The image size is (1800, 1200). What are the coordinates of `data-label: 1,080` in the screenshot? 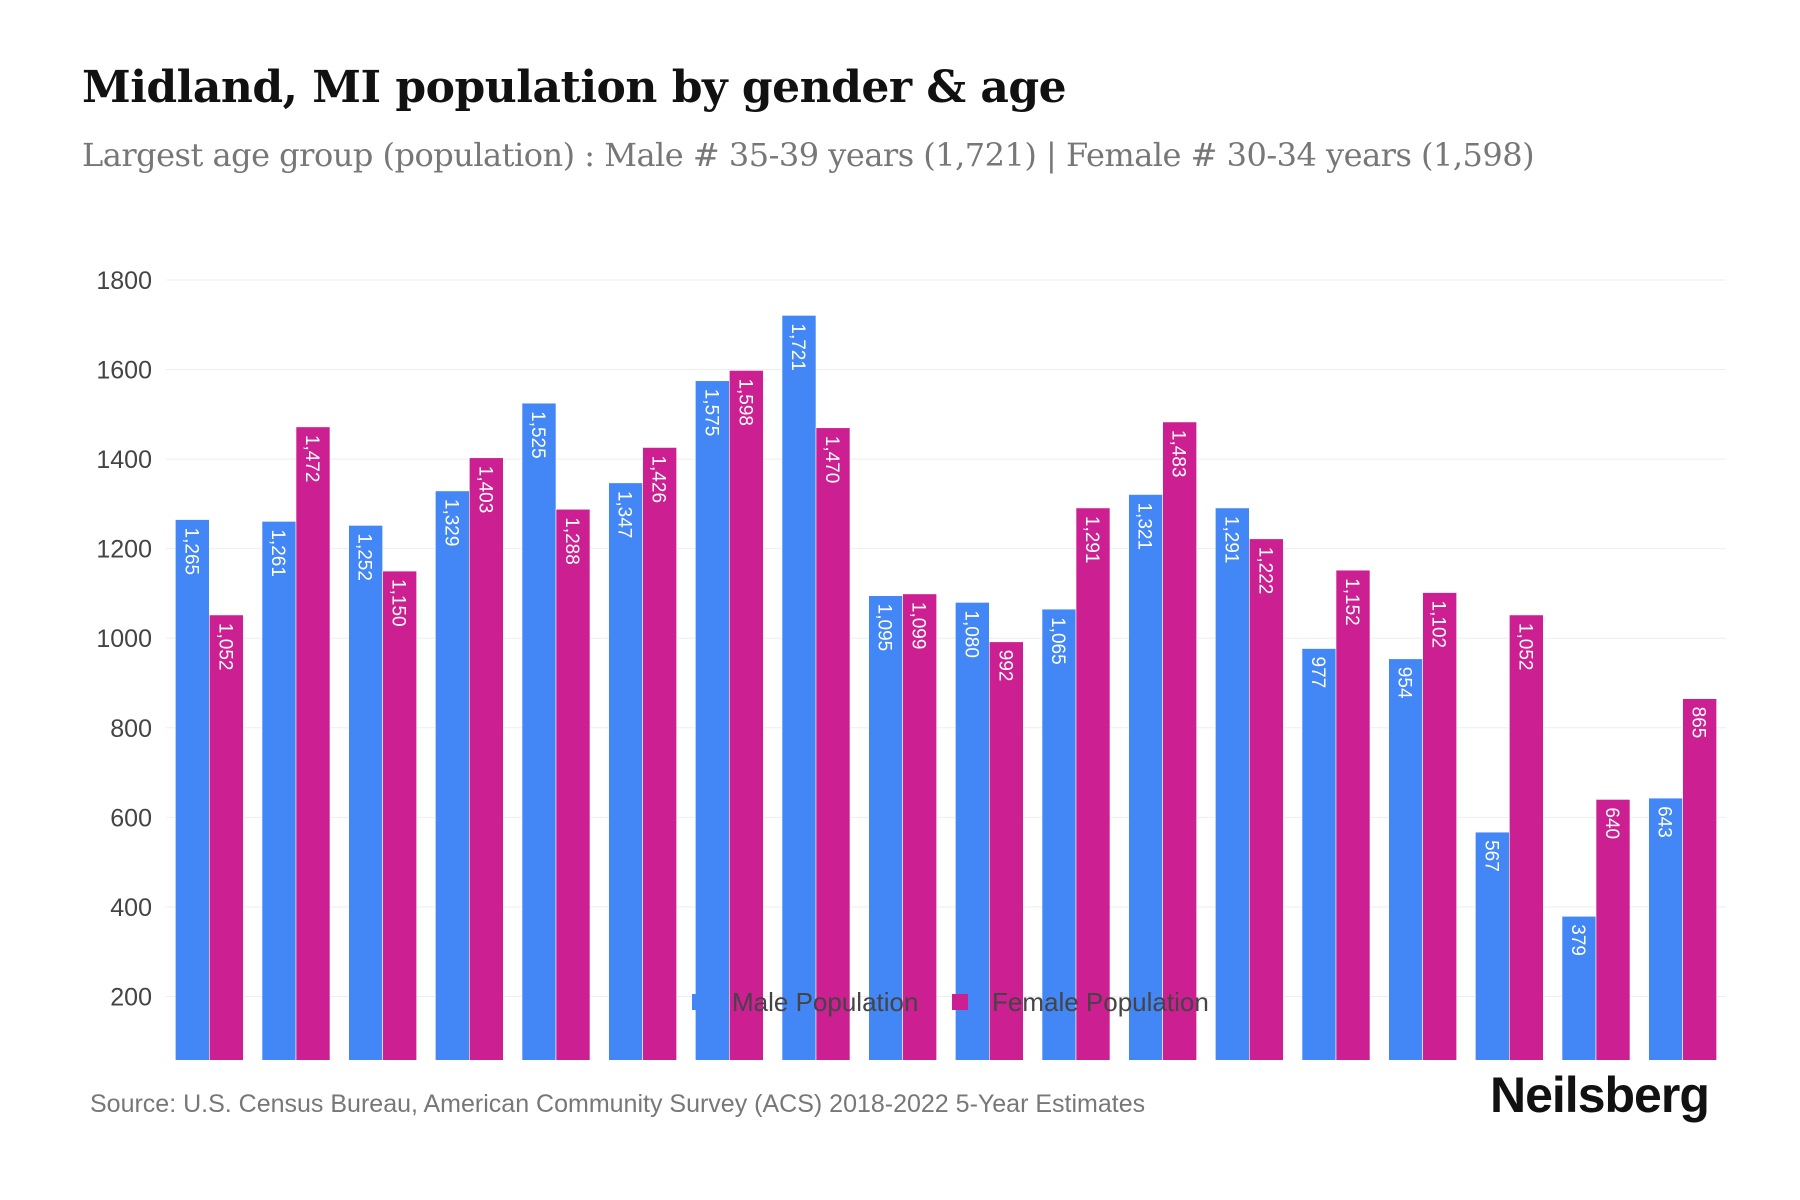 It's located at (970, 634).